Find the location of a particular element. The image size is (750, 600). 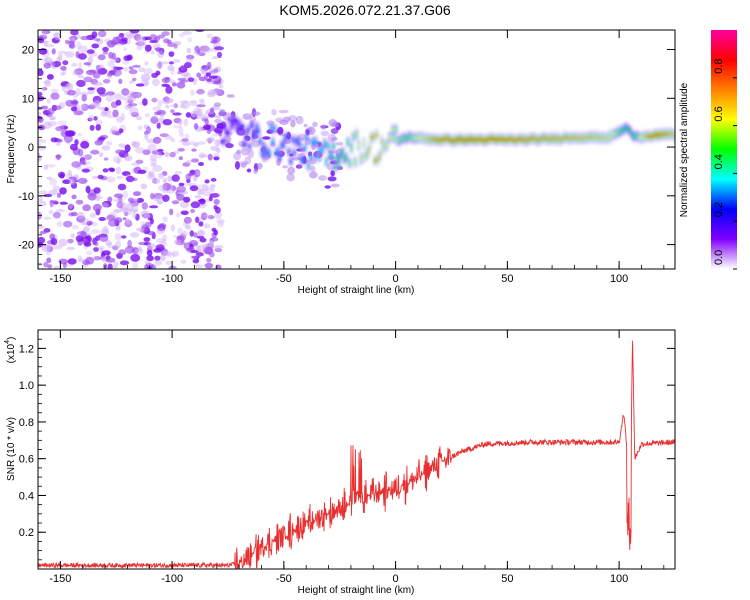

colorbar-label: Normalized spectral amplitude is located at coordinates (684, 149).